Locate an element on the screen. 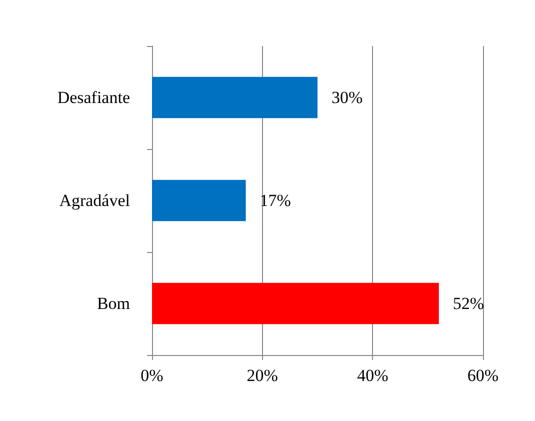 This screenshot has height=421, width=535. data-label: 17% is located at coordinates (275, 200).